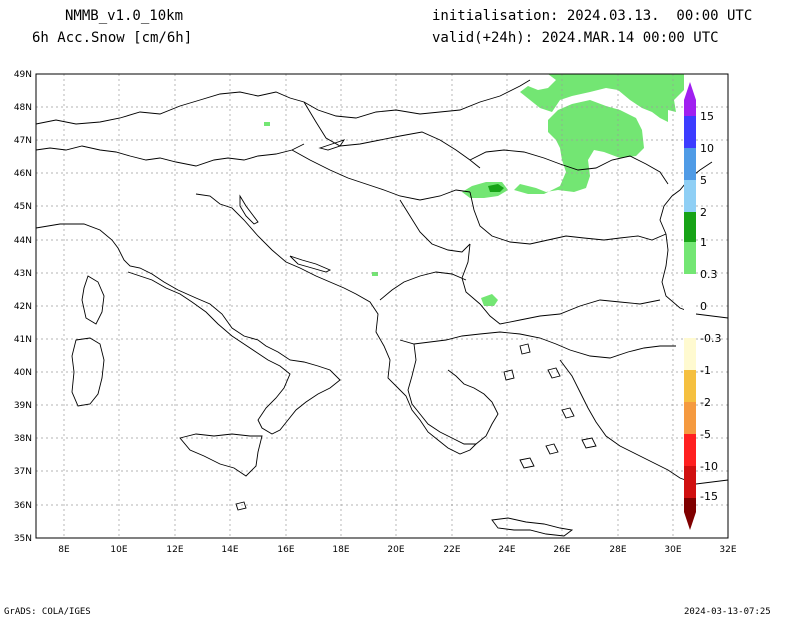 The width and height of the screenshot is (800, 620). Describe the element at coordinates (496, 188) in the screenshot. I see `snow-core-romania` at that location.